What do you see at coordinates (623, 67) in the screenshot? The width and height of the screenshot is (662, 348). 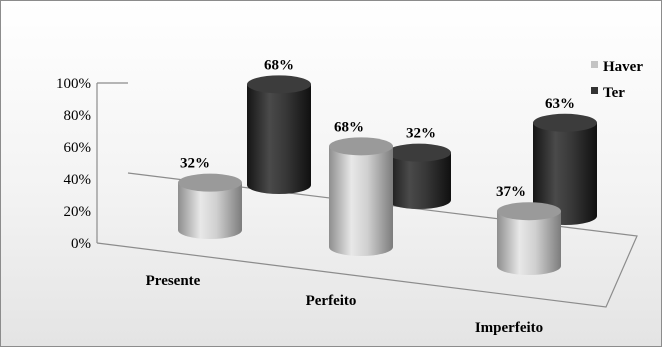 I see `legend-label-haver: Haver` at bounding box center [623, 67].